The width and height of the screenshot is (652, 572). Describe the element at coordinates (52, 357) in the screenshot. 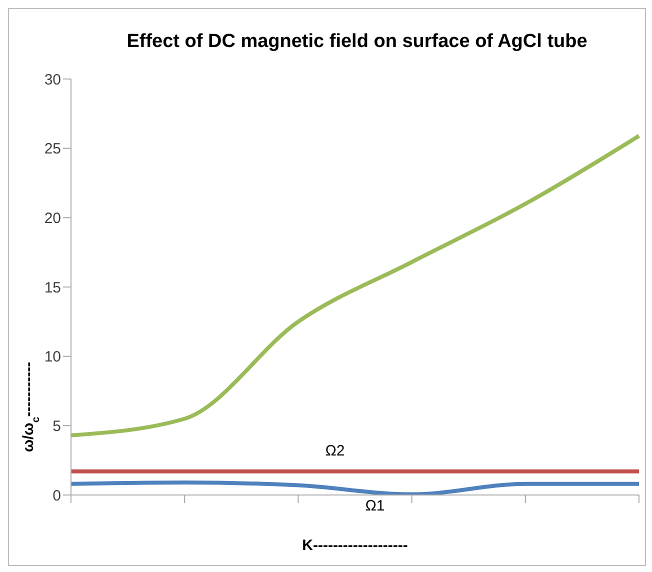

I see `y-tick-label: 10` at that location.